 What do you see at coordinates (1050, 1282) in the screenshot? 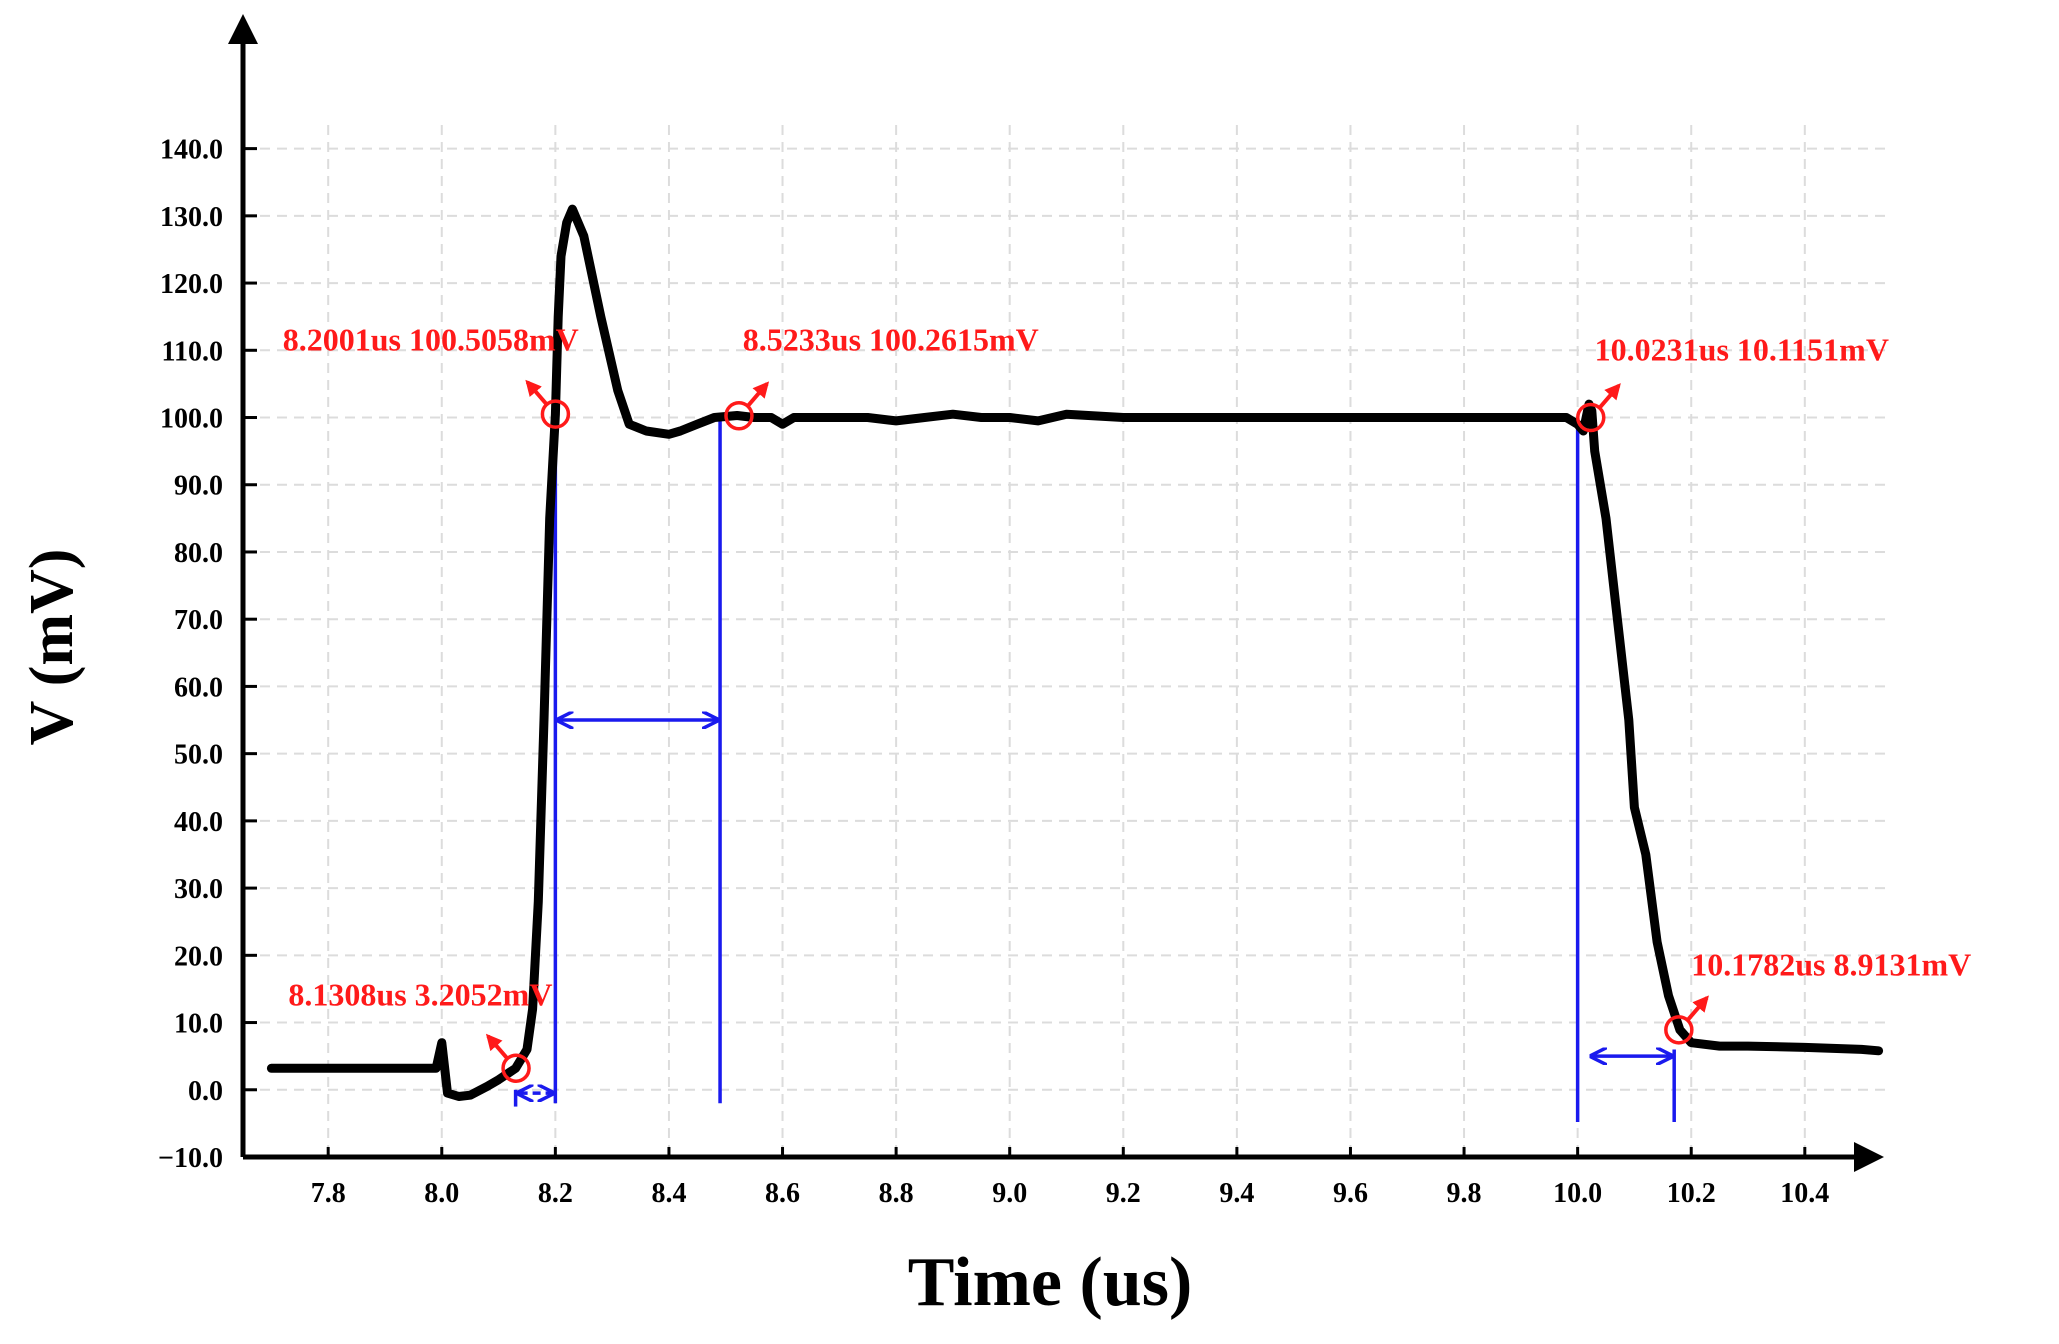
I see `x-axis-title: Time (us)` at bounding box center [1050, 1282].